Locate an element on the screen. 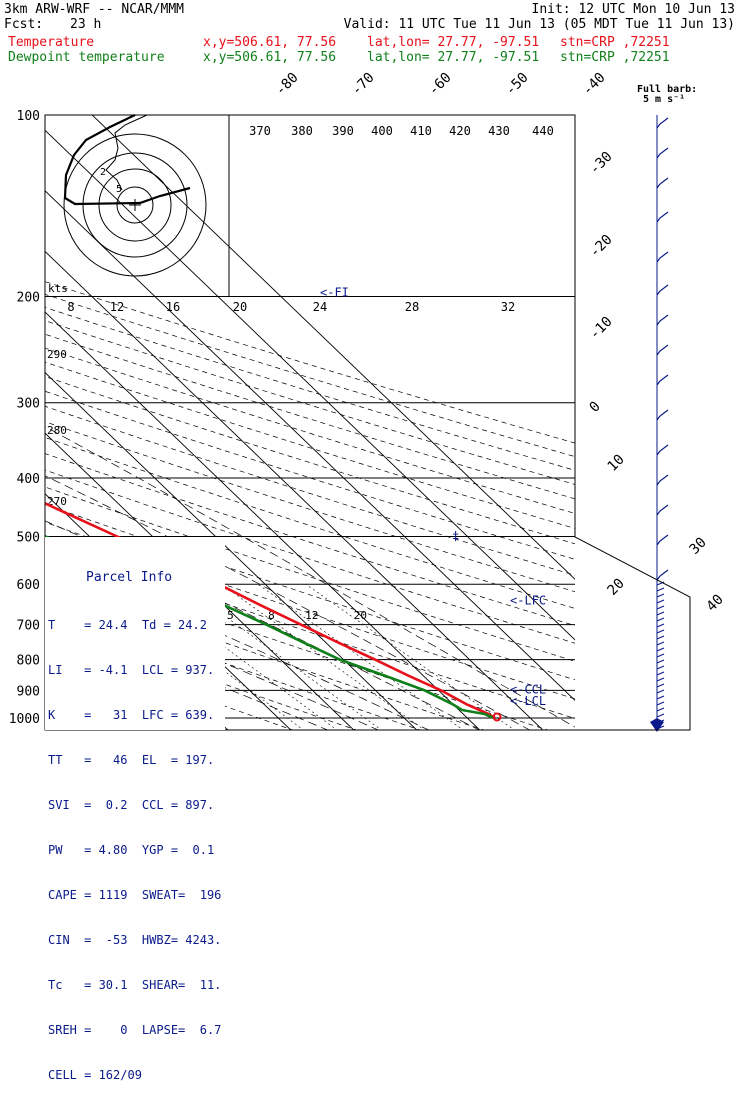  isotherm-label: 40 is located at coordinates (715, 603).